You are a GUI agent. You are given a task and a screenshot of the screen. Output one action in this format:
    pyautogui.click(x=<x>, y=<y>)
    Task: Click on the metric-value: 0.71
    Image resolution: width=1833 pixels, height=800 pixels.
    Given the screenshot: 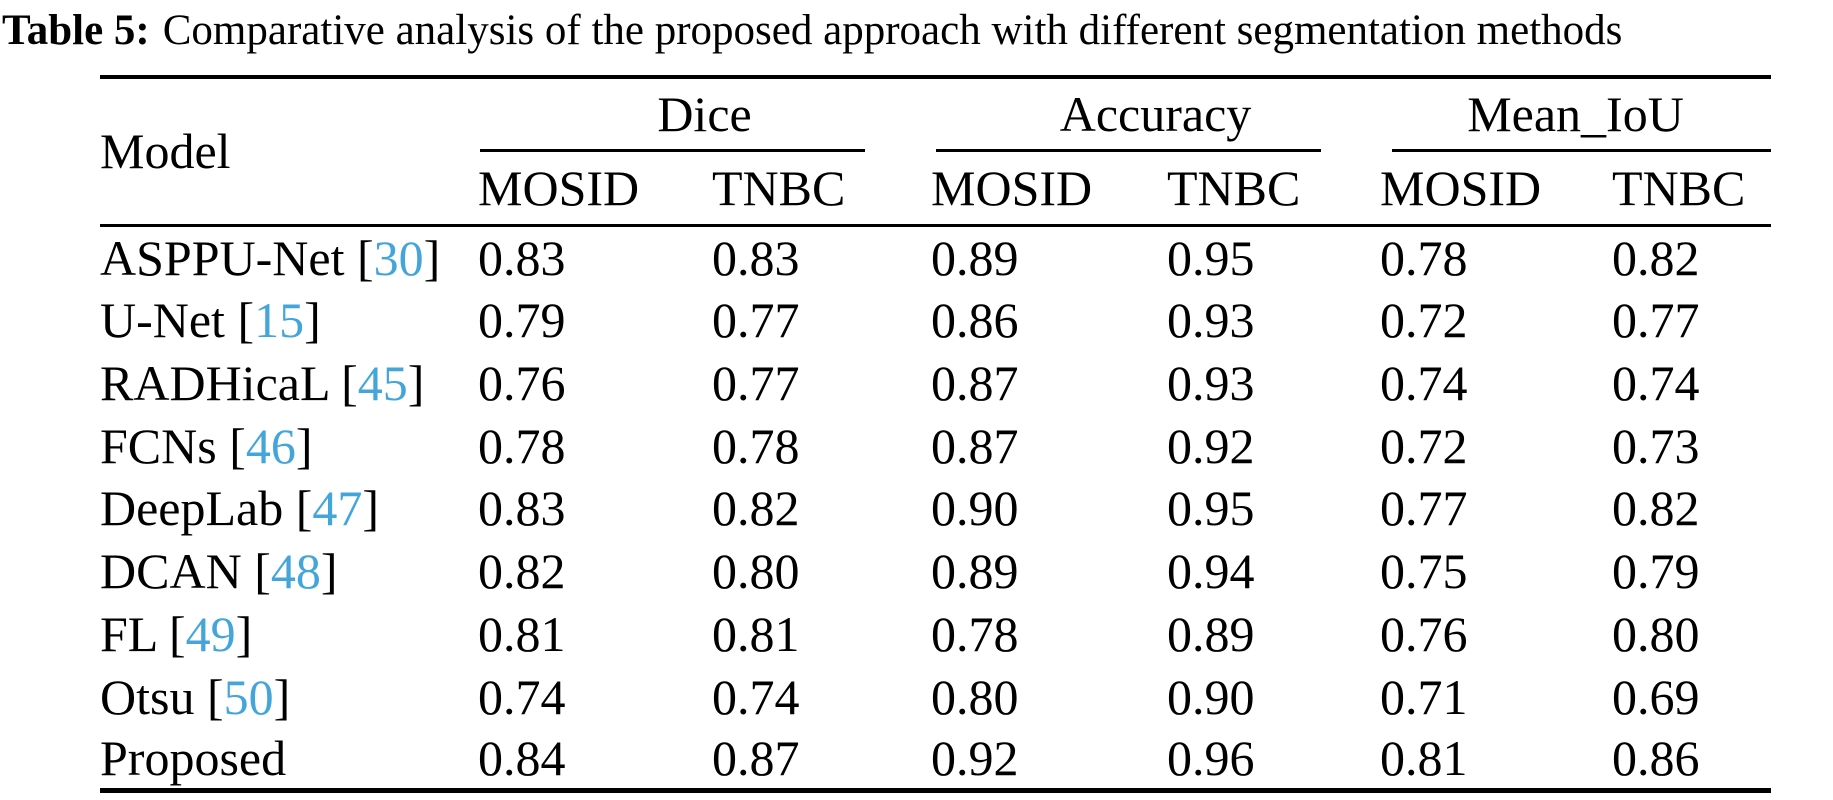 What is the action you would take?
    pyautogui.click(x=1424, y=696)
    